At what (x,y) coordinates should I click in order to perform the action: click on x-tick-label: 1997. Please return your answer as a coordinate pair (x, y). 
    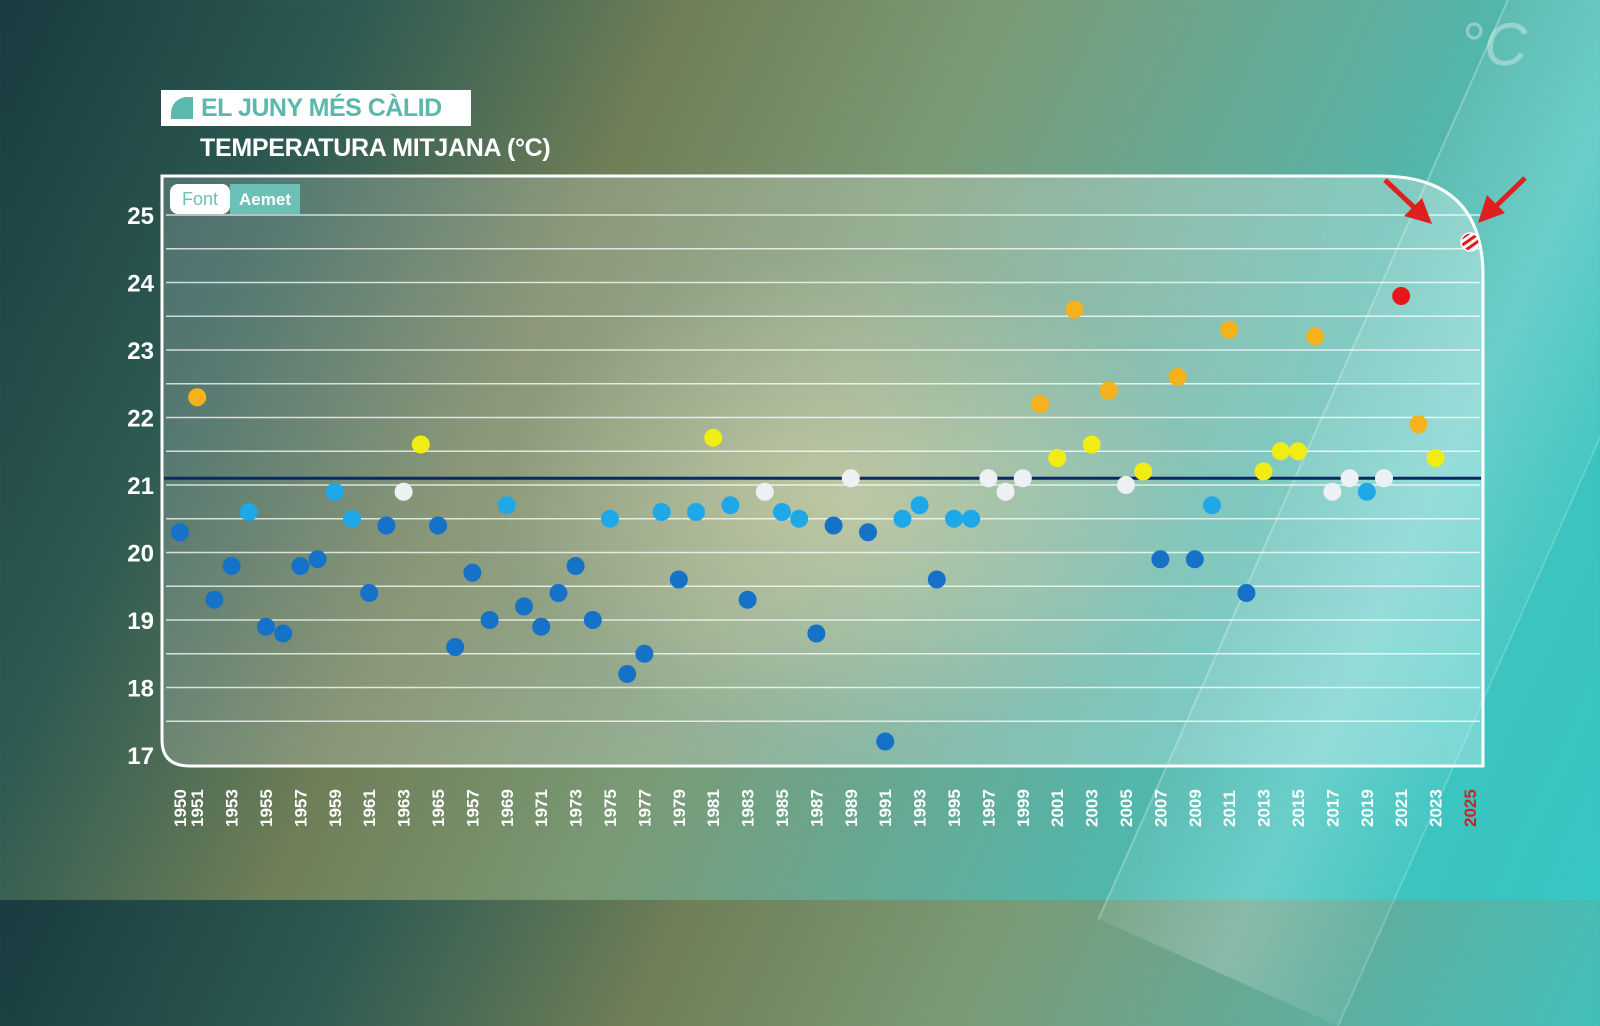
    Looking at the image, I should click on (988, 808).